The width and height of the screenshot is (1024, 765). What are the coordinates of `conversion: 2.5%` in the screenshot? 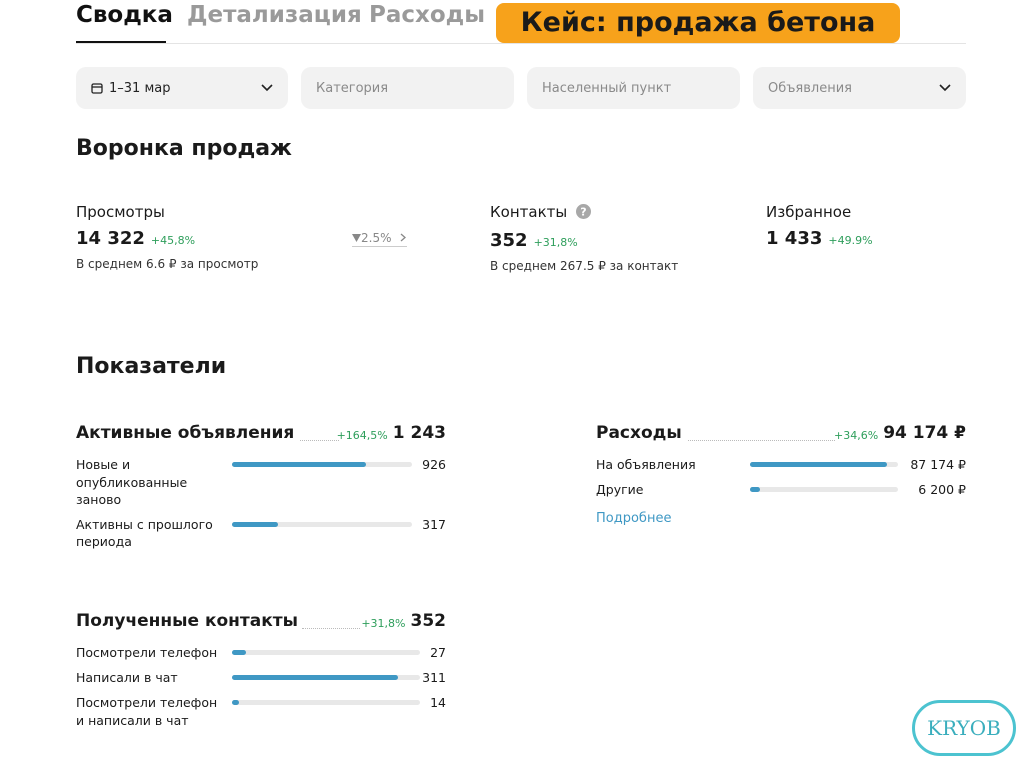 It's located at (380, 239).